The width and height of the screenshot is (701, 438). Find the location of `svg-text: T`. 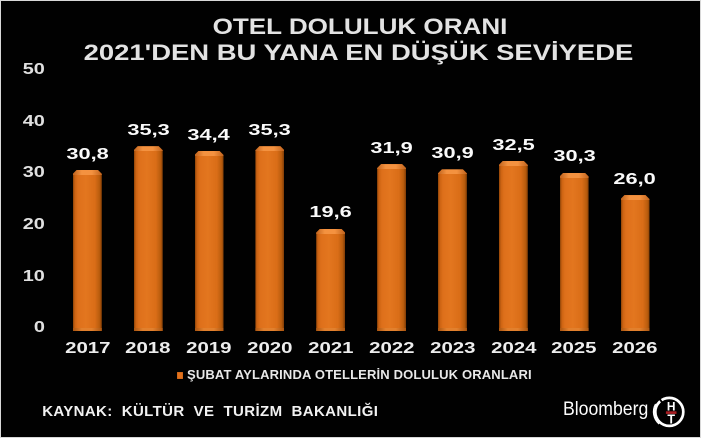

svg-text: T is located at coordinates (671, 419).